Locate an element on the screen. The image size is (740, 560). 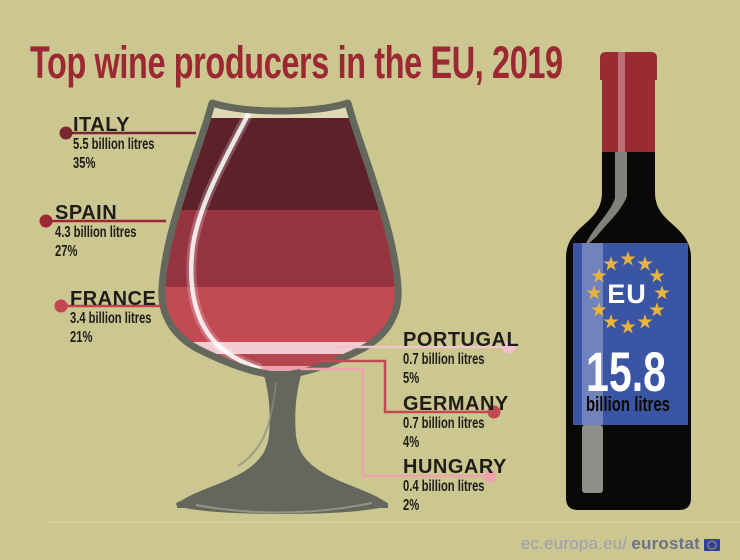
country-name: HUNGARY is located at coordinates (455, 467).